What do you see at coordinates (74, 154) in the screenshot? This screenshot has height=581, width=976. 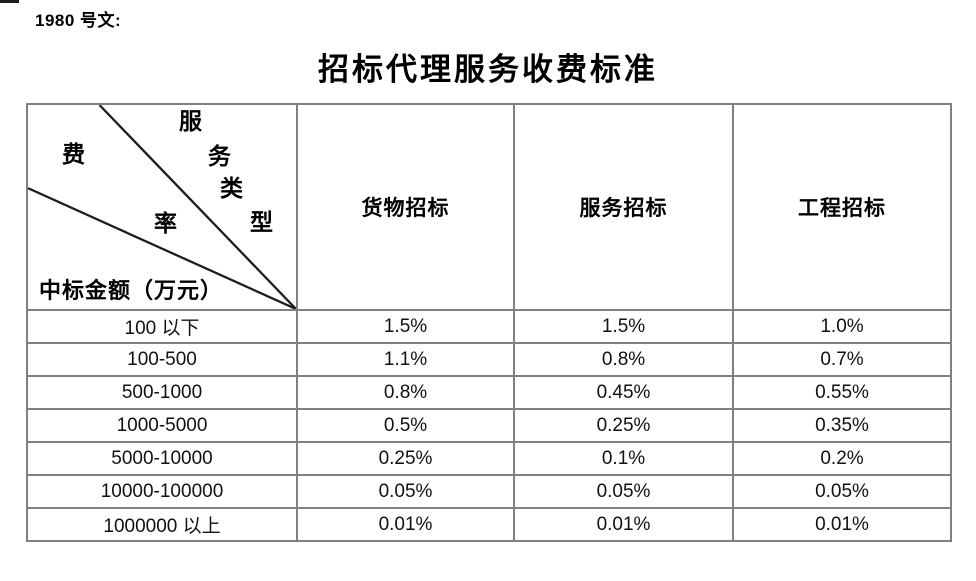 I see `corner-fee-rate-char-1: 费` at bounding box center [74, 154].